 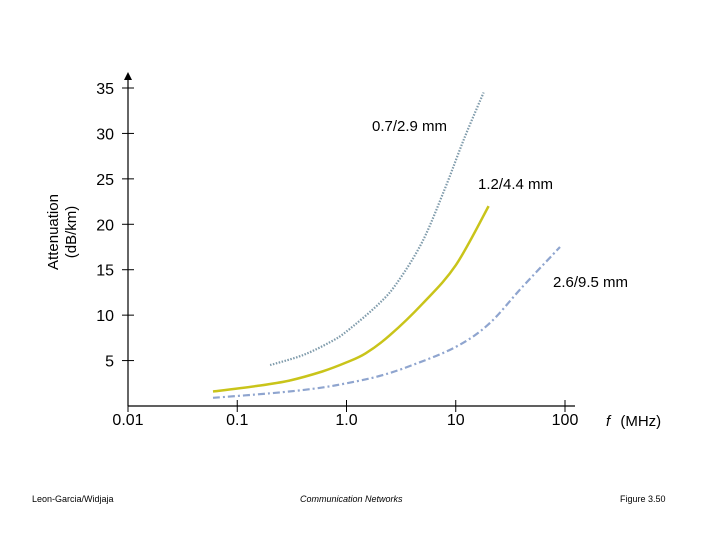 I want to click on y-tick-label: 15, so click(x=105, y=271).